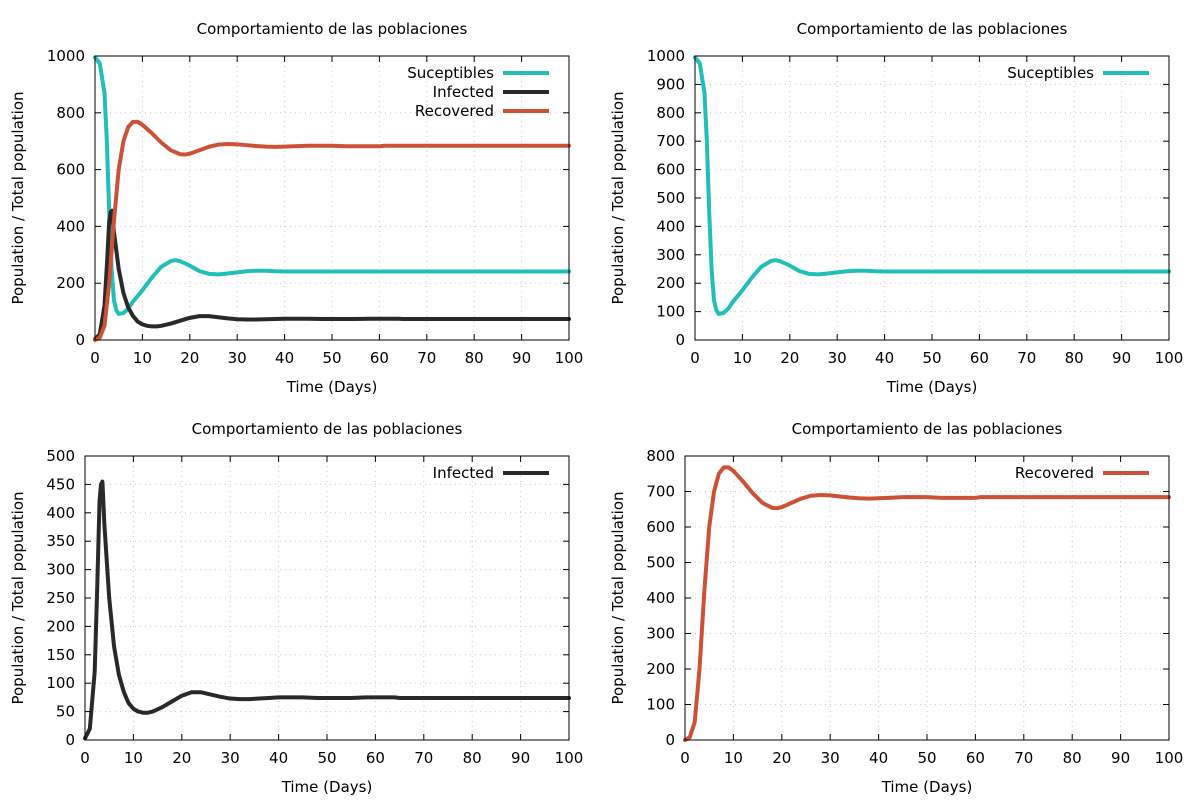 This screenshot has height=800, width=1200. What do you see at coordinates (463, 473) in the screenshot?
I see `legend-label-infected: Infected` at bounding box center [463, 473].